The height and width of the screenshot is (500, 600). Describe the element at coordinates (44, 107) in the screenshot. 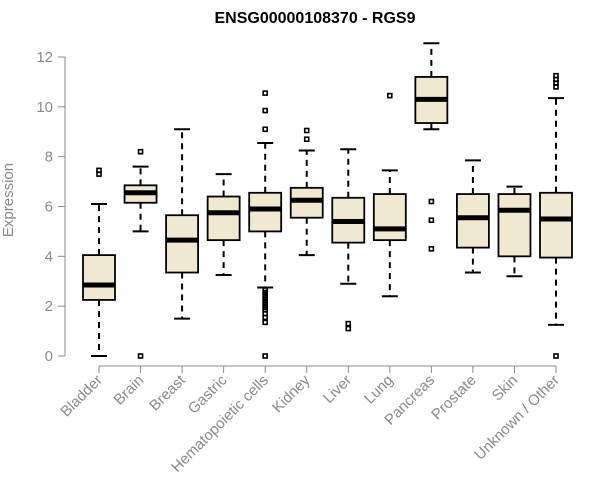

I see `y-tick-label-10: 10` at that location.